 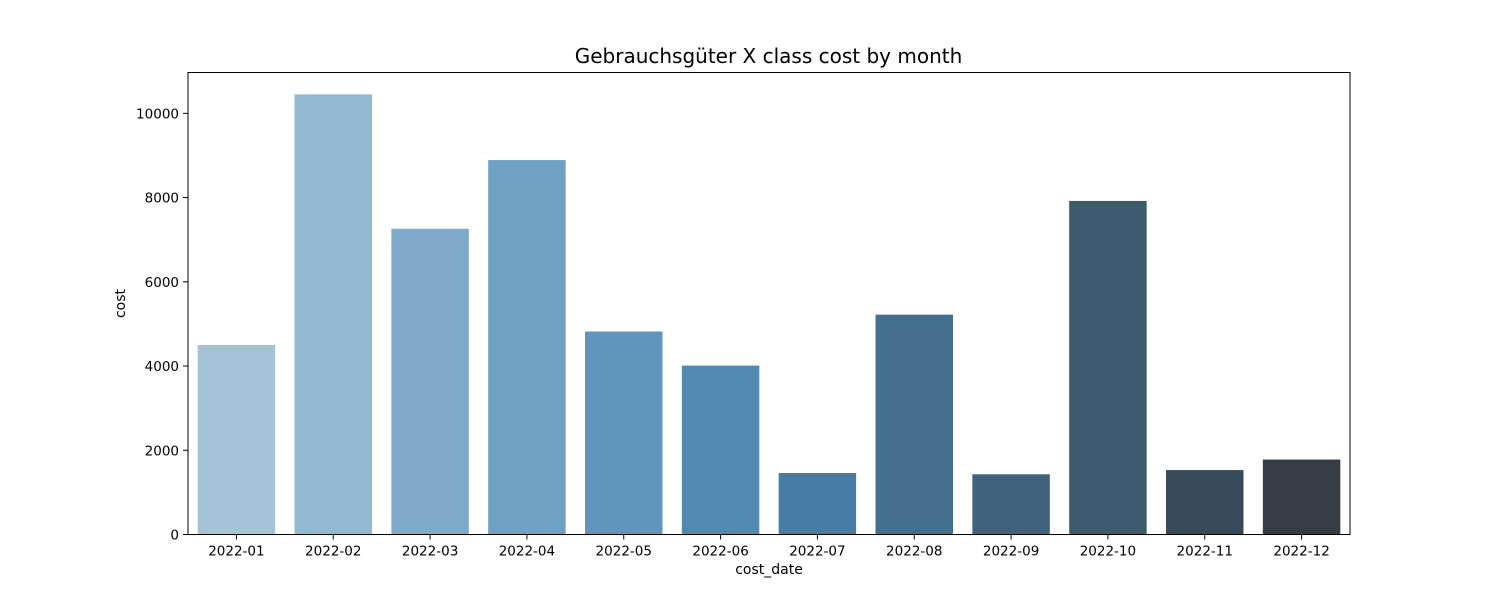 What do you see at coordinates (527, 552) in the screenshot?
I see `x-tick-label: 2022-04` at bounding box center [527, 552].